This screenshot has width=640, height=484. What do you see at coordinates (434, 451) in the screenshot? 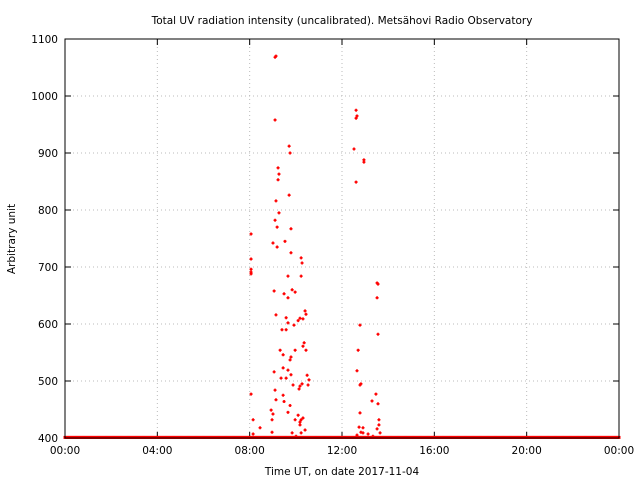
I see `x-tick-label: 16:00` at bounding box center [434, 451].